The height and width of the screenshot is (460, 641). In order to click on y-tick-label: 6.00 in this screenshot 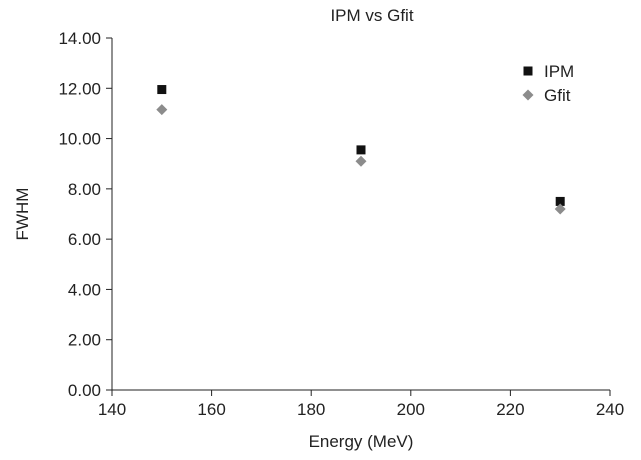, I will do `click(84, 239)`.